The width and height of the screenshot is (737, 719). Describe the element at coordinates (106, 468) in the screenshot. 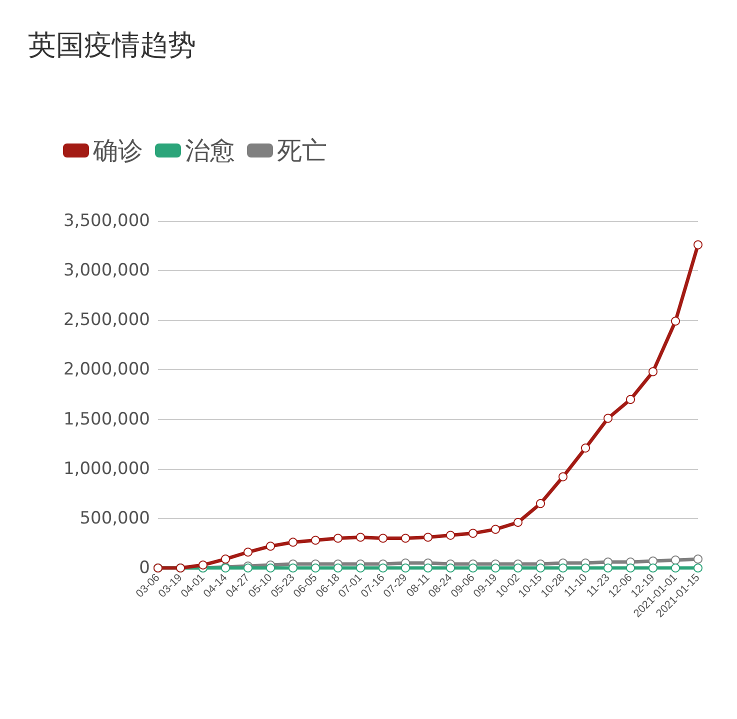

I see `y-tick-label: 1,000,000` at that location.